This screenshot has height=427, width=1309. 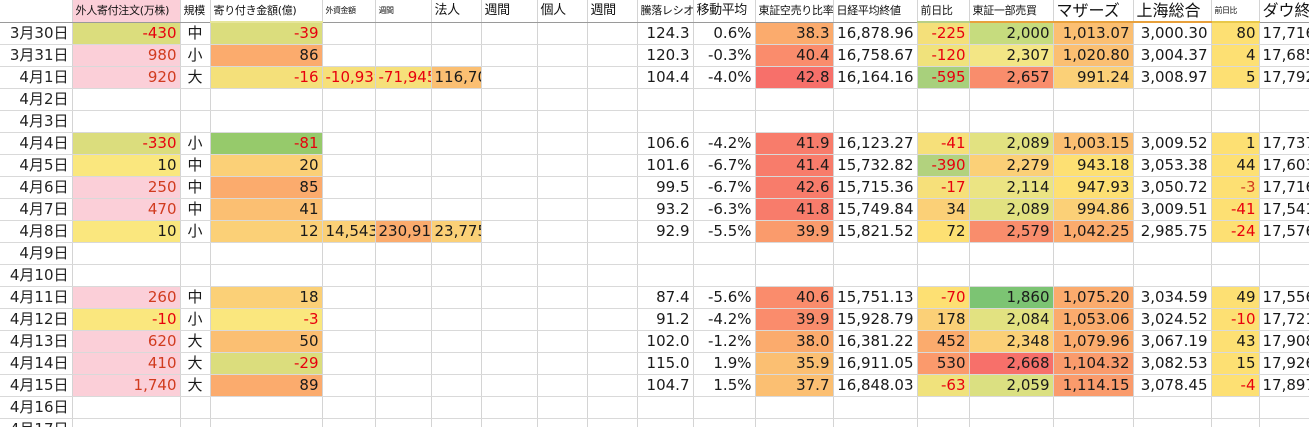 I want to click on column-header-gaishi: 外資金額, so click(x=349, y=11).